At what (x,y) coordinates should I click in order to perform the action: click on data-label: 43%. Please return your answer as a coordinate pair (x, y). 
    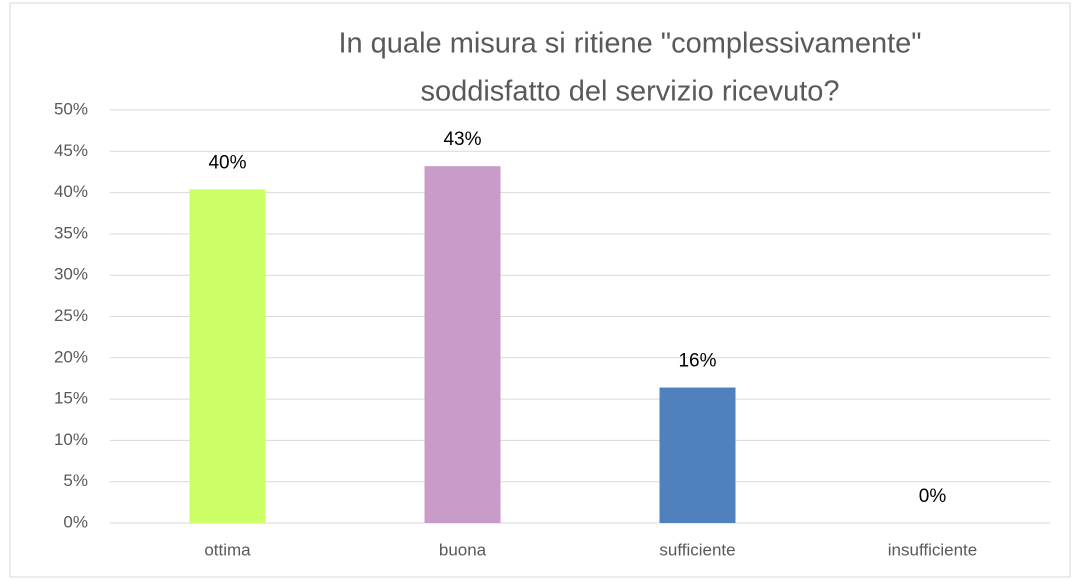
    Looking at the image, I should click on (462, 139).